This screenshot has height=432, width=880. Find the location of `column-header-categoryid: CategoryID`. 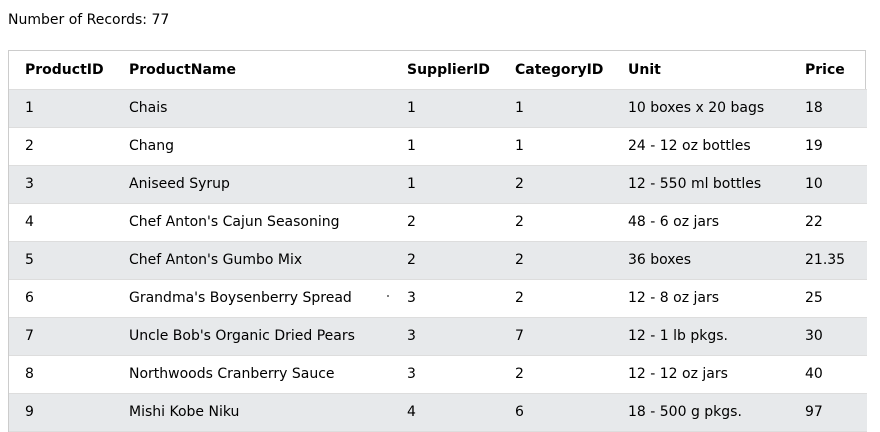

column-header-categoryid: CategoryID is located at coordinates (555, 70).